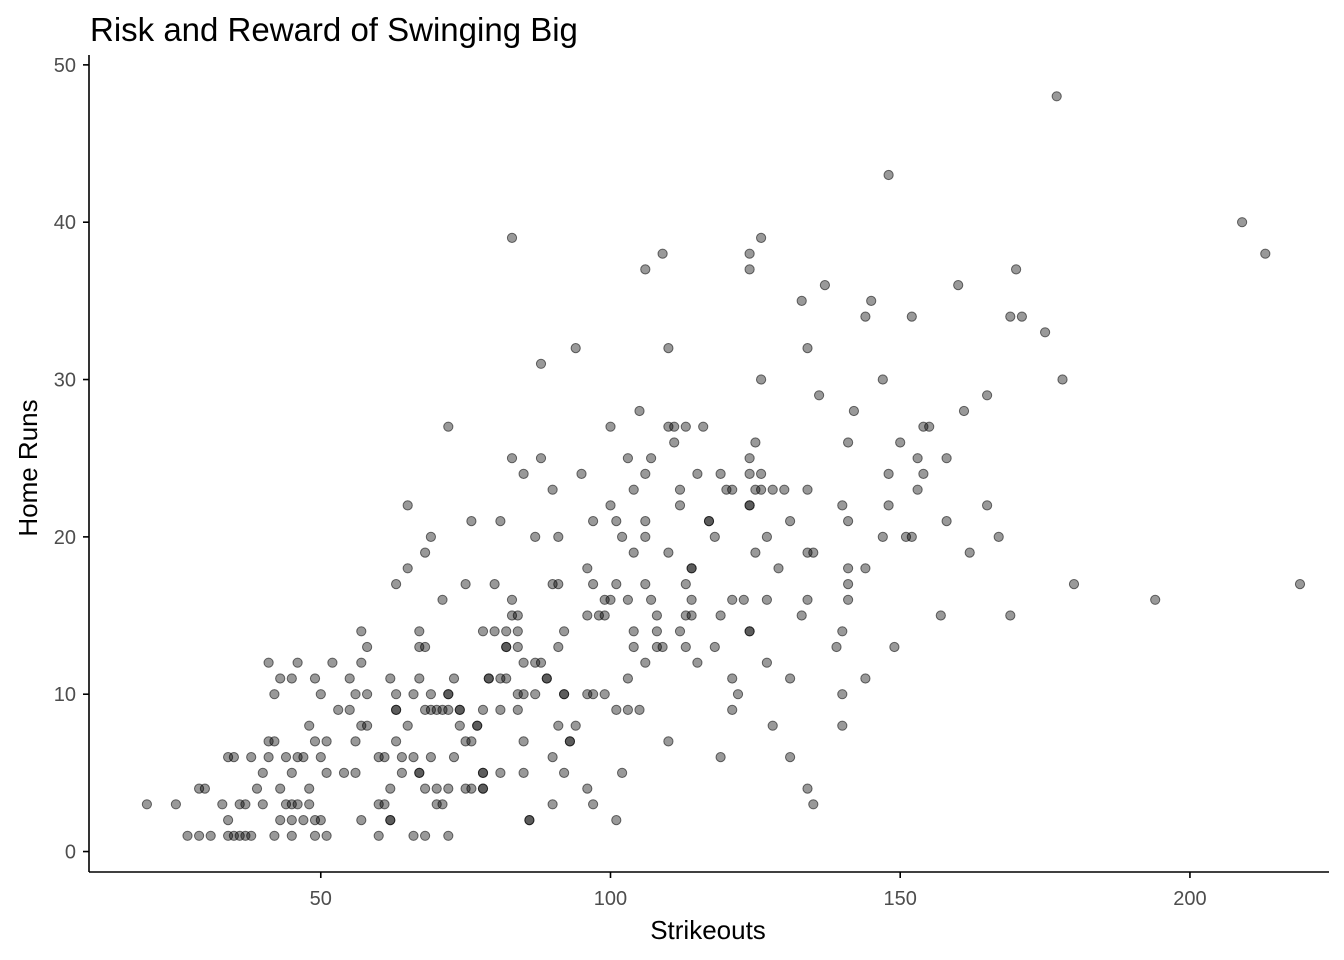 The width and height of the screenshot is (1344, 960). Describe the element at coordinates (900, 899) in the screenshot. I see `x-tick-label: 150` at that location.